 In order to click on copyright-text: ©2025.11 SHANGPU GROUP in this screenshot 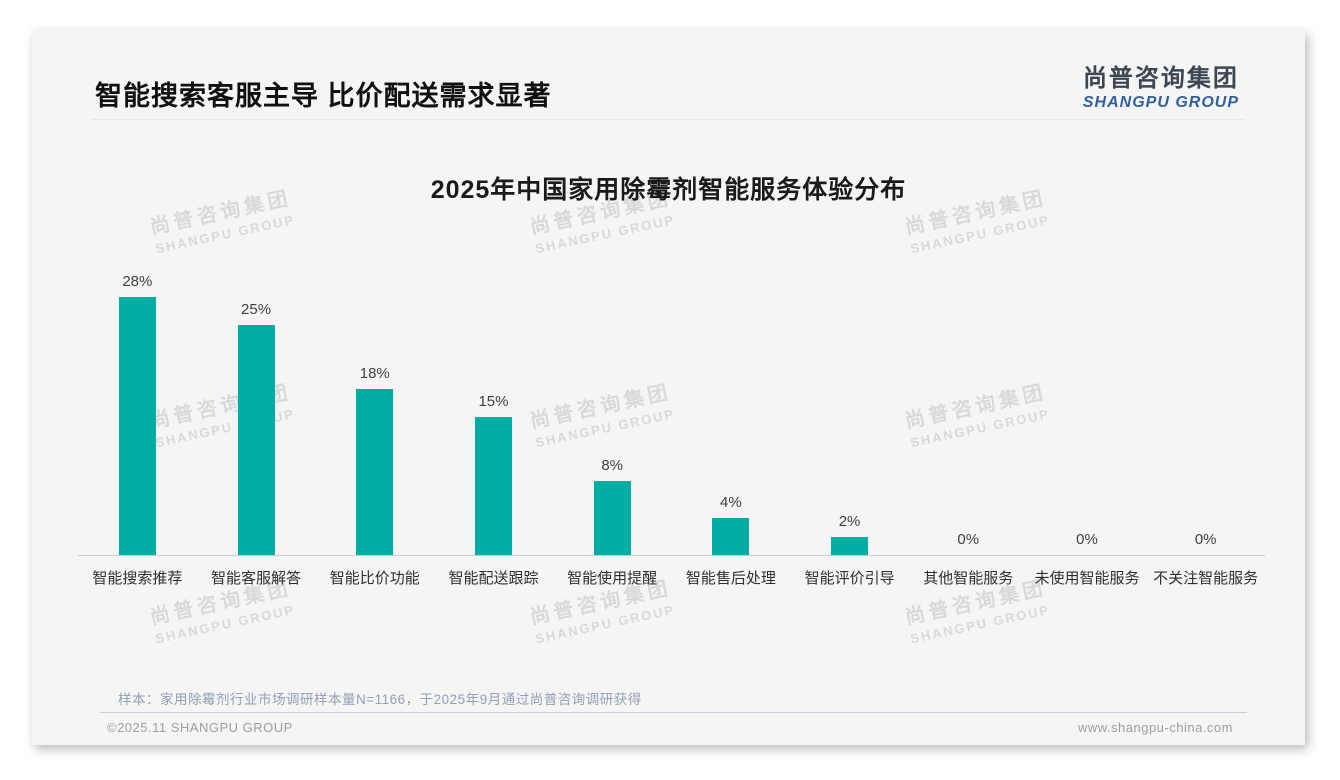, I will do `click(200, 727)`.